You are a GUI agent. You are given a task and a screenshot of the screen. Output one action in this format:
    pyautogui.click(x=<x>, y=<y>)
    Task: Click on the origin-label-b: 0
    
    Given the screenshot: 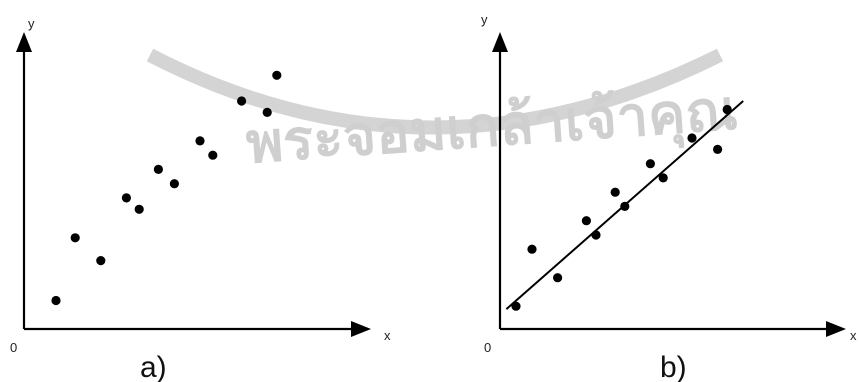 What is the action you would take?
    pyautogui.click(x=487, y=347)
    